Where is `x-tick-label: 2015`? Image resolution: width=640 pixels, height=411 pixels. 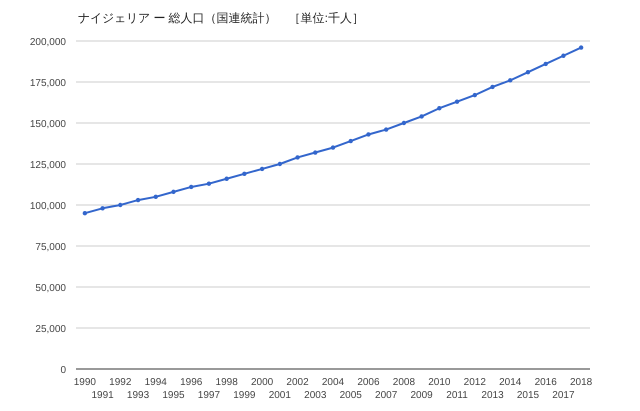
x-tick-label: 2015 is located at coordinates (528, 395).